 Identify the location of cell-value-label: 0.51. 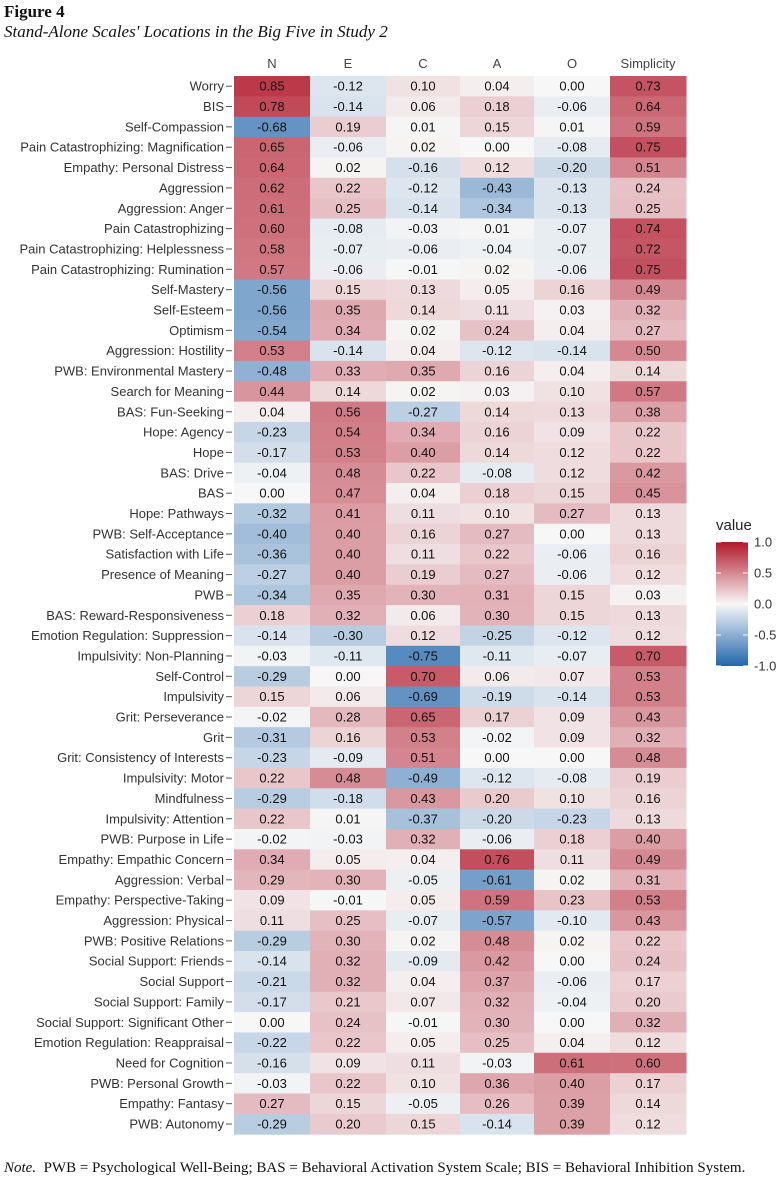
(647, 167).